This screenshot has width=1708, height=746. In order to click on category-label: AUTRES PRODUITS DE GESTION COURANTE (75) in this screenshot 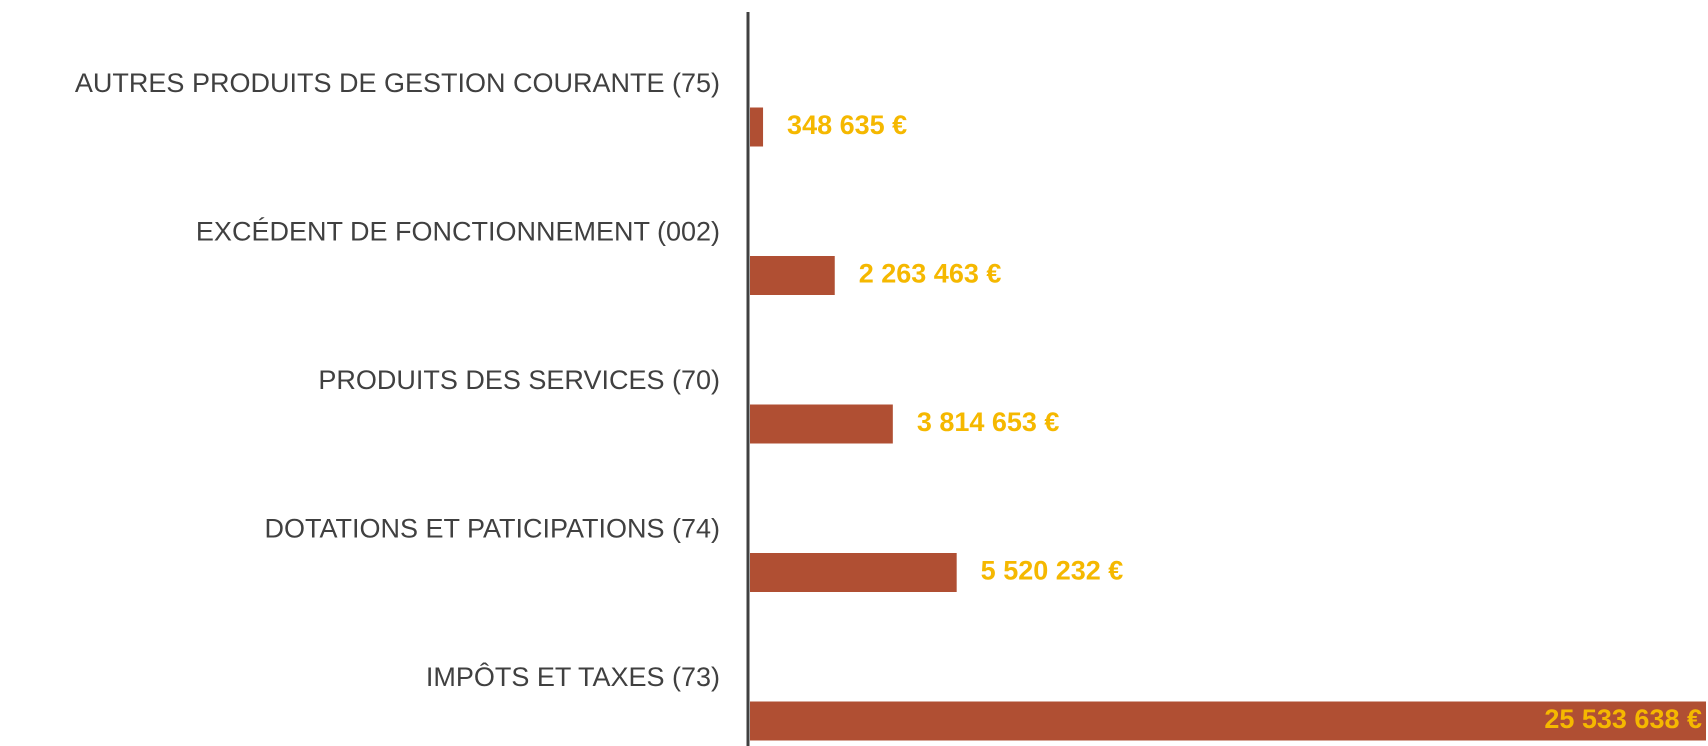, I will do `click(397, 83)`.